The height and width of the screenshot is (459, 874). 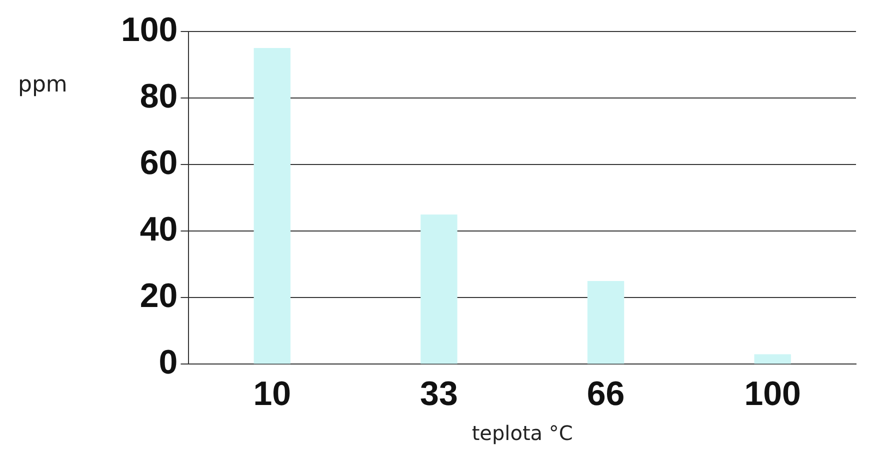 I want to click on y-tick-label: 100, so click(x=149, y=29).